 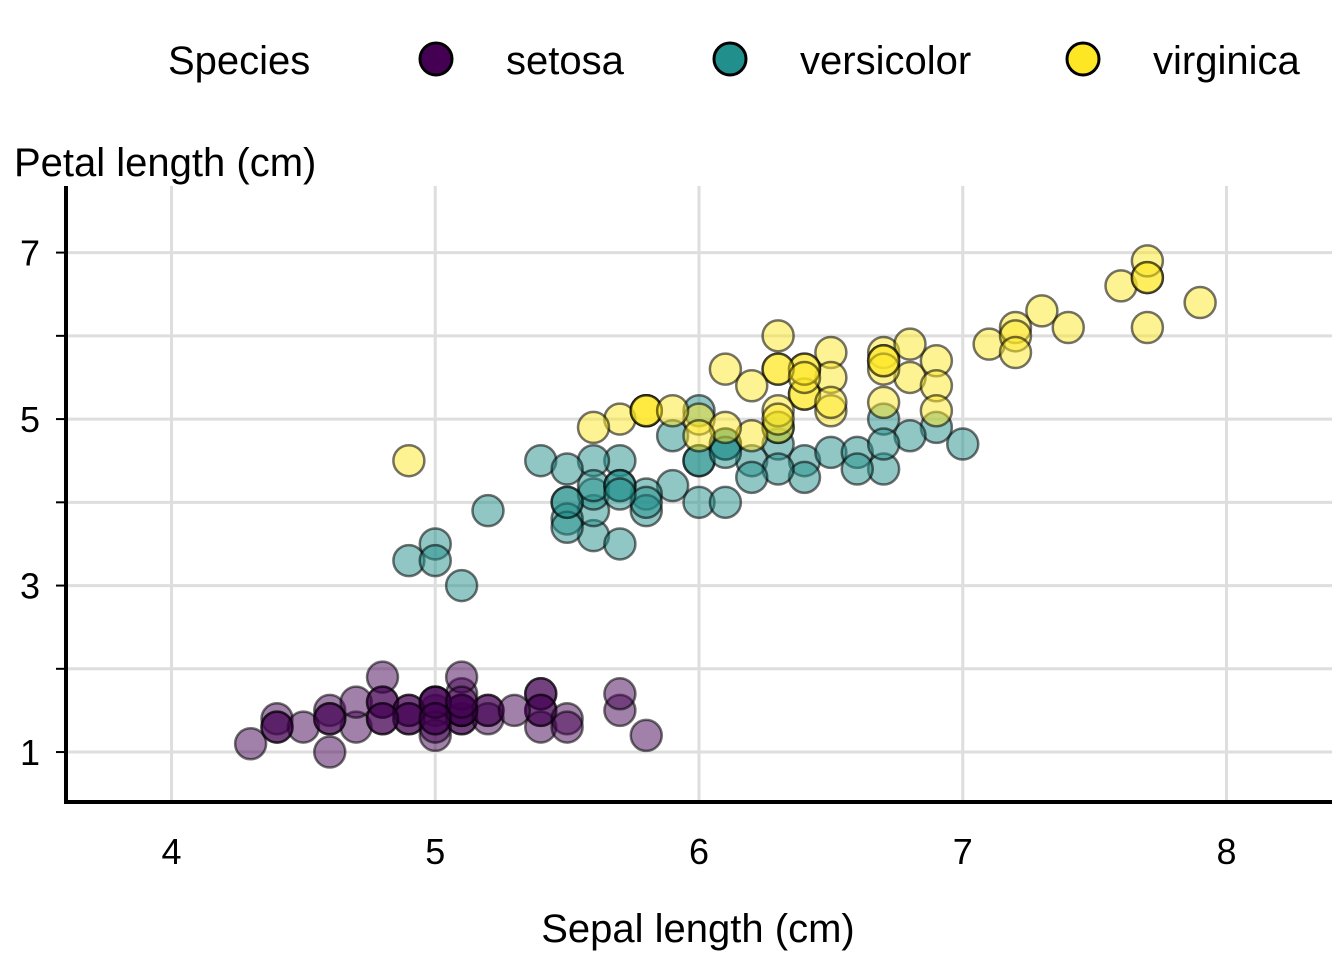 What do you see at coordinates (165, 163) in the screenshot?
I see `y-axis-title: Petal length (cm)` at bounding box center [165, 163].